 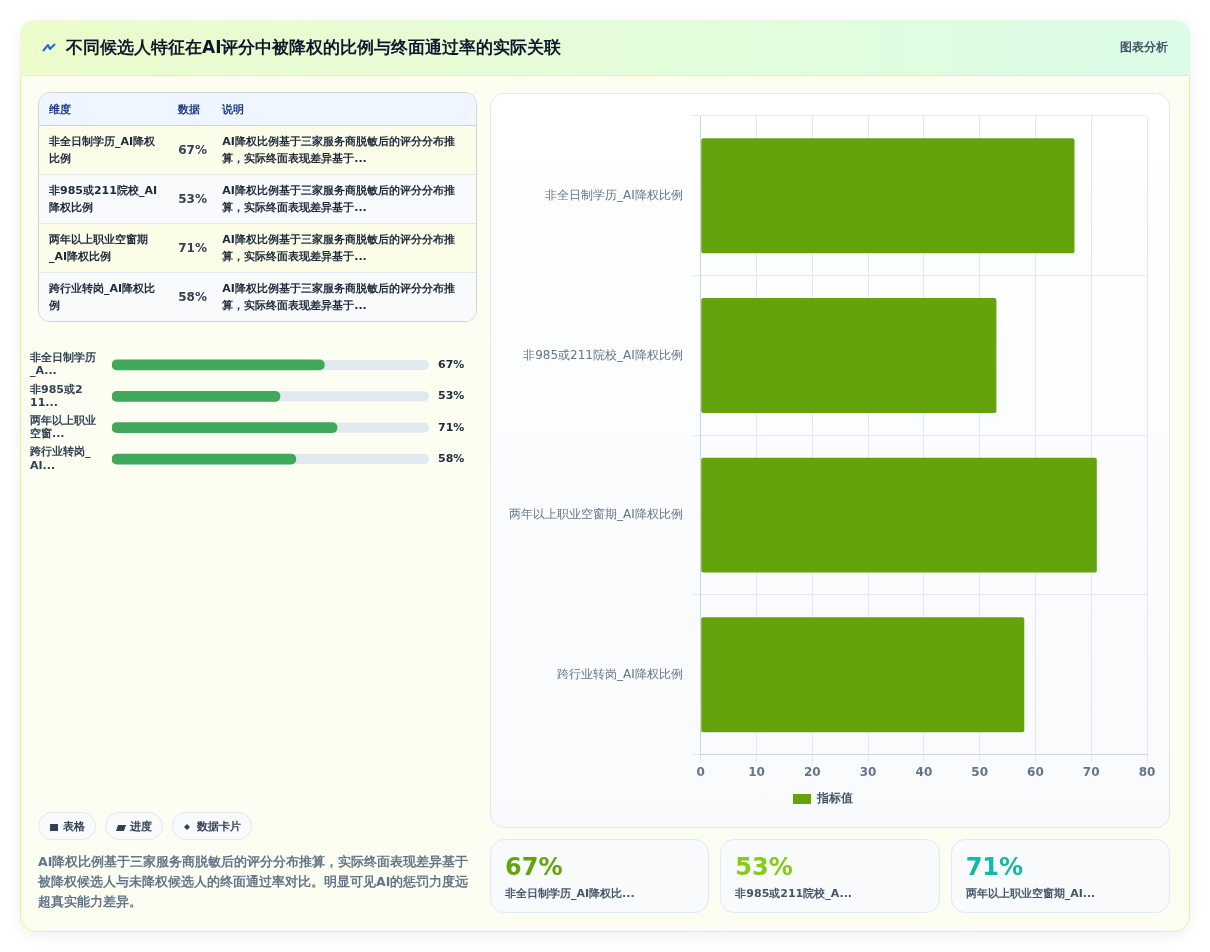 I want to click on legend-label: 指标值, so click(x=834, y=798).